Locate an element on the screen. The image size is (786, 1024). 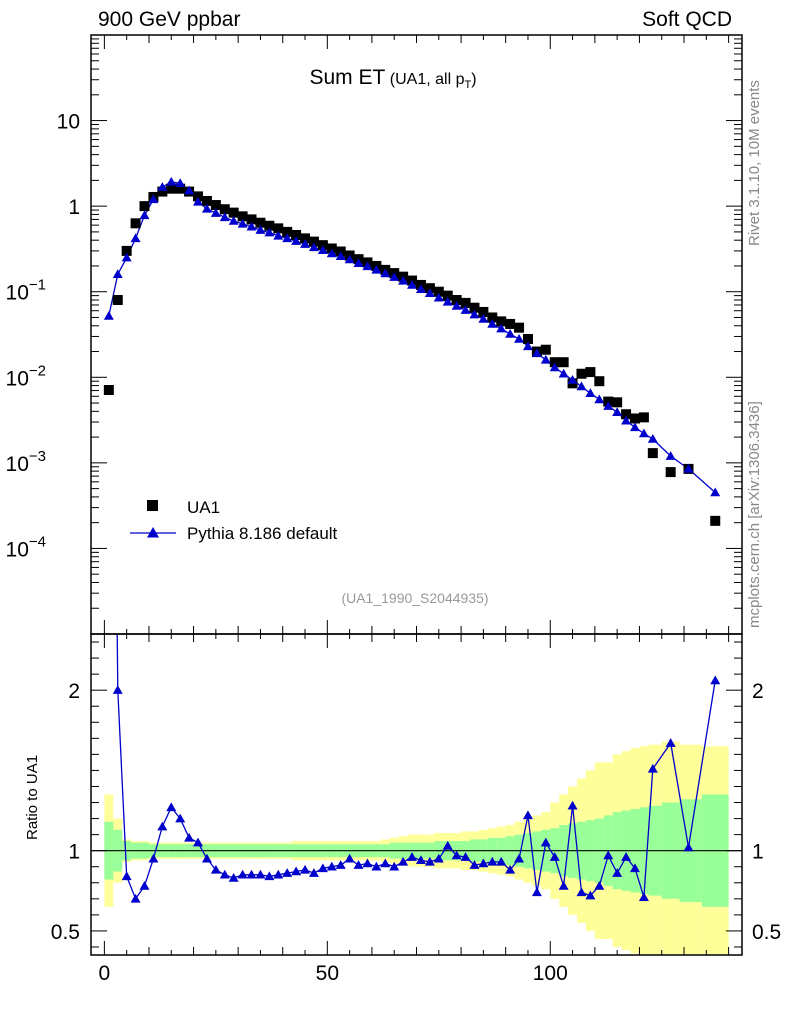
y-tick-exponent: −3 is located at coordinates (37, 456).